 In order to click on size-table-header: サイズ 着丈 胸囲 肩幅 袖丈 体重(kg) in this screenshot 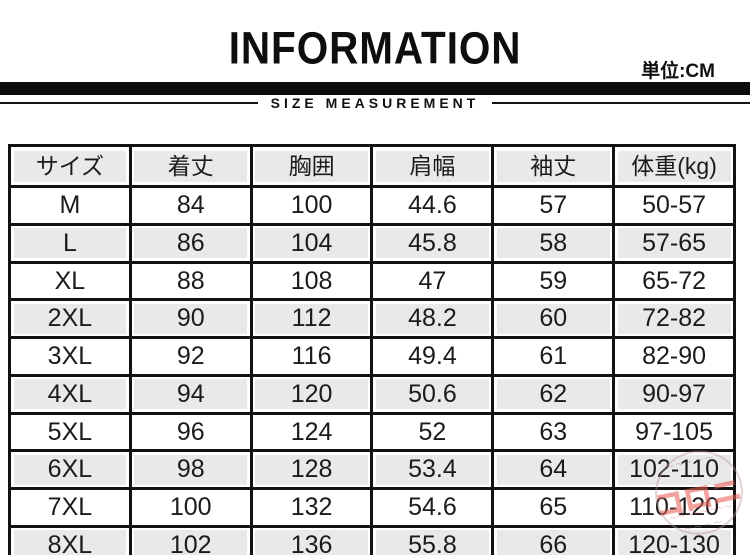, I will do `click(372, 166)`.